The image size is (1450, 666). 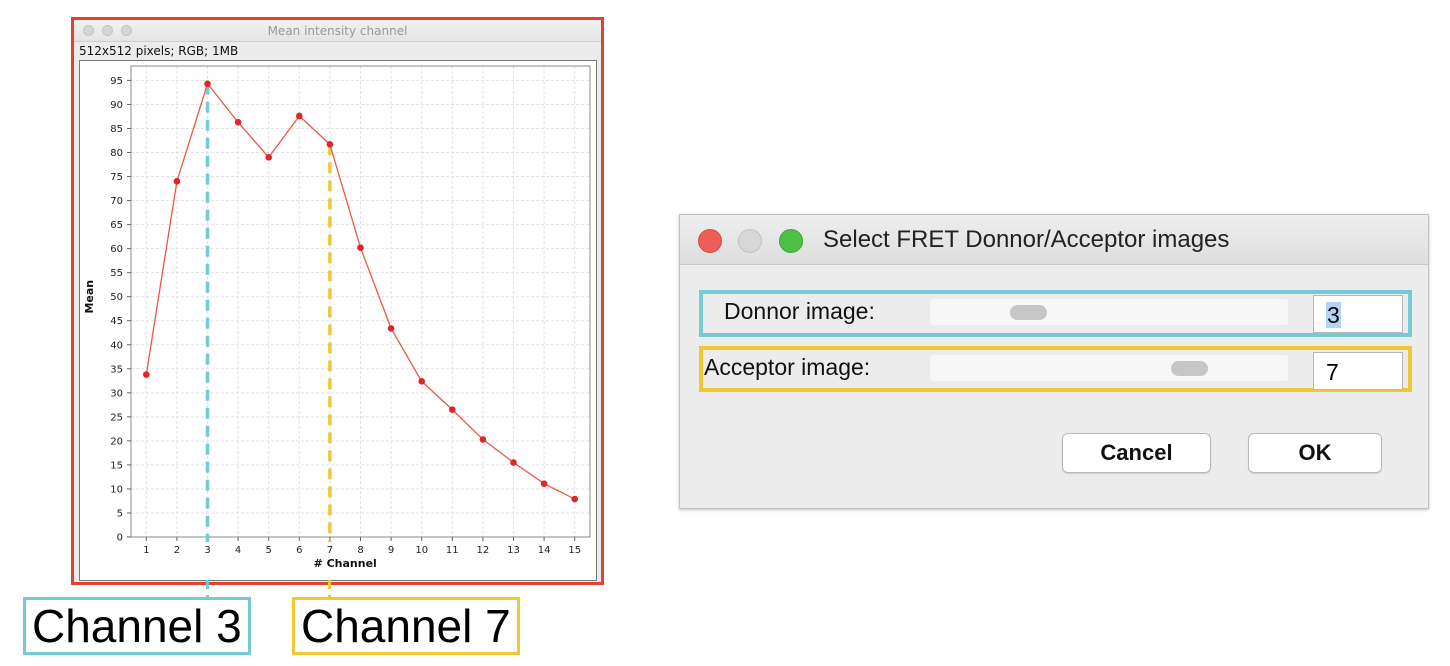 I want to click on y-tick-label: 15, so click(x=116, y=465).